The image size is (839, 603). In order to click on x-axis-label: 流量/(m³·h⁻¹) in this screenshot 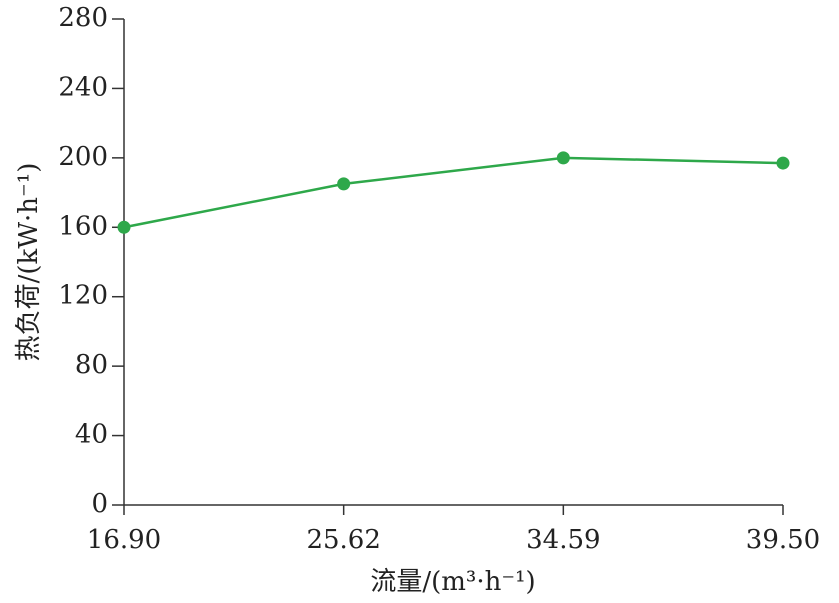, I will do `click(452, 582)`.